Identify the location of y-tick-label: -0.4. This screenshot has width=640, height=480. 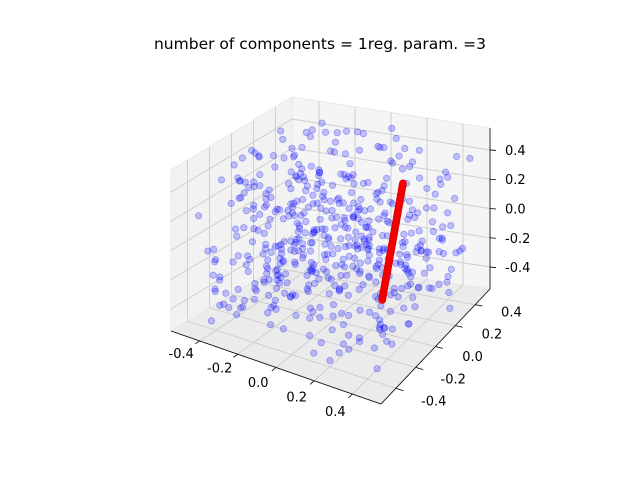
(433, 402).